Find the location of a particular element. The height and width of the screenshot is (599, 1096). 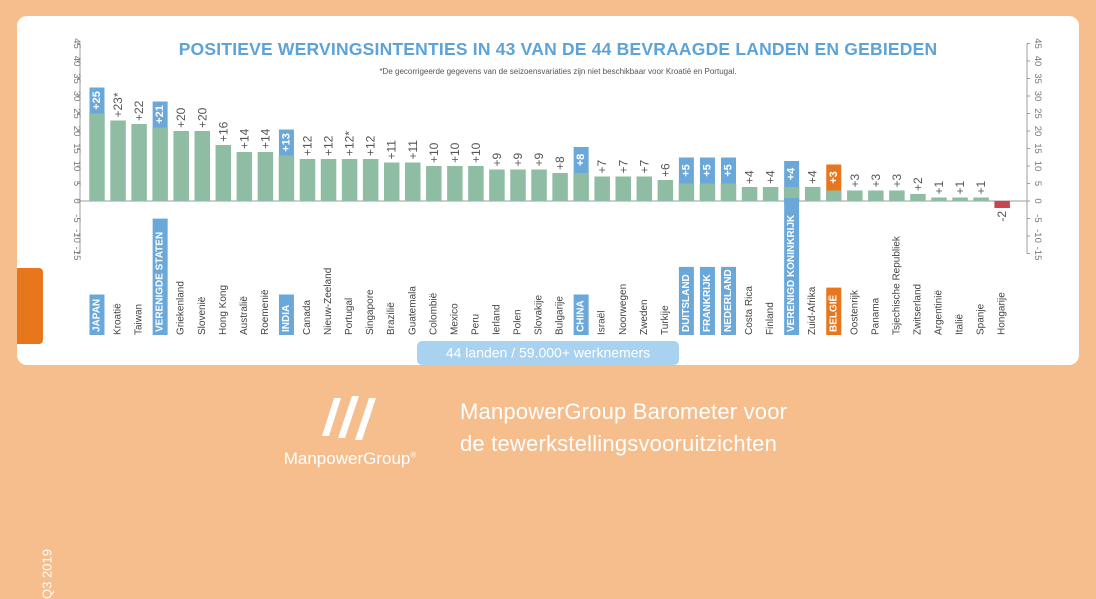

category-label: FRANKRIJK is located at coordinates (707, 302).